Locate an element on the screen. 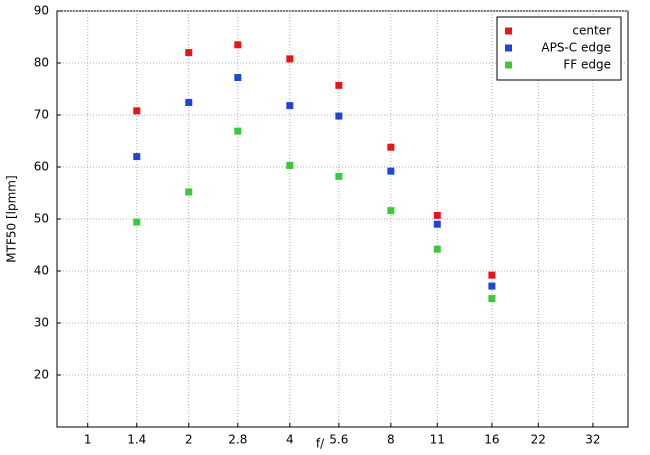  y-tick-label: 20 is located at coordinates (41, 375).